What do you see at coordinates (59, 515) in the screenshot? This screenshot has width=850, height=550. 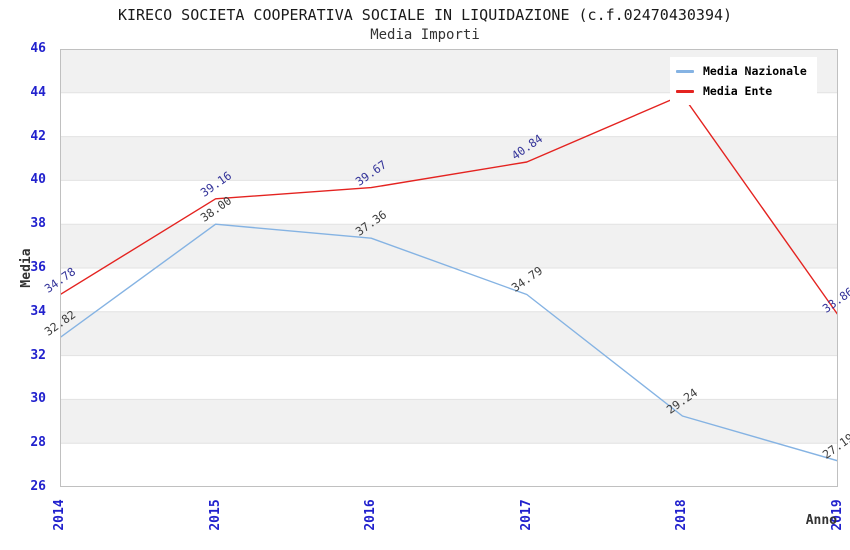 I see `x-tick-label: 2014` at bounding box center [59, 515].